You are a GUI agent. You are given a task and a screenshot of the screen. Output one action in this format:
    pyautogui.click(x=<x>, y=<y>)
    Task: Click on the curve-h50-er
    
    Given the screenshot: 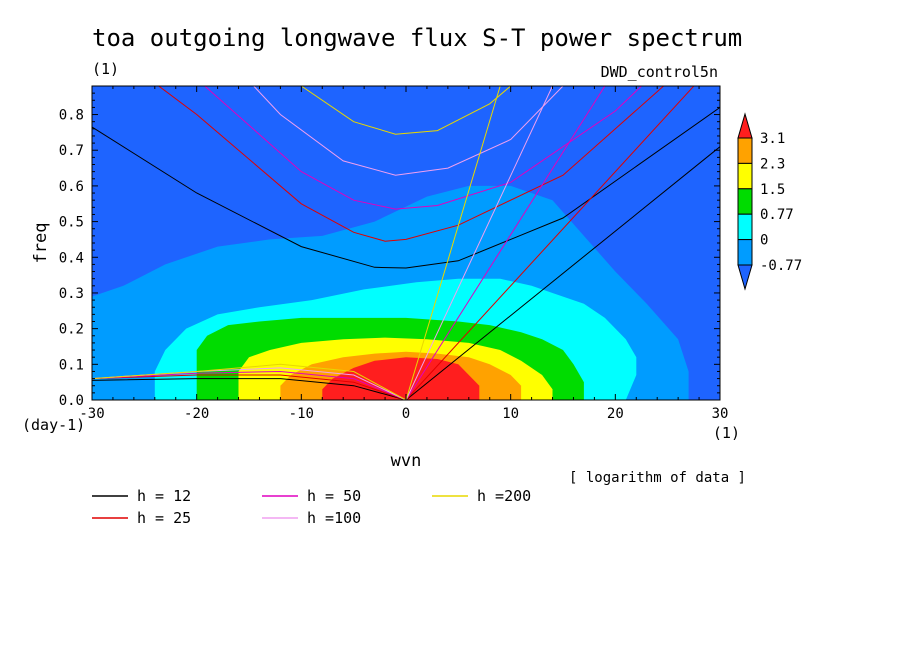 What is the action you would take?
    pyautogui.click(x=249, y=385)
    